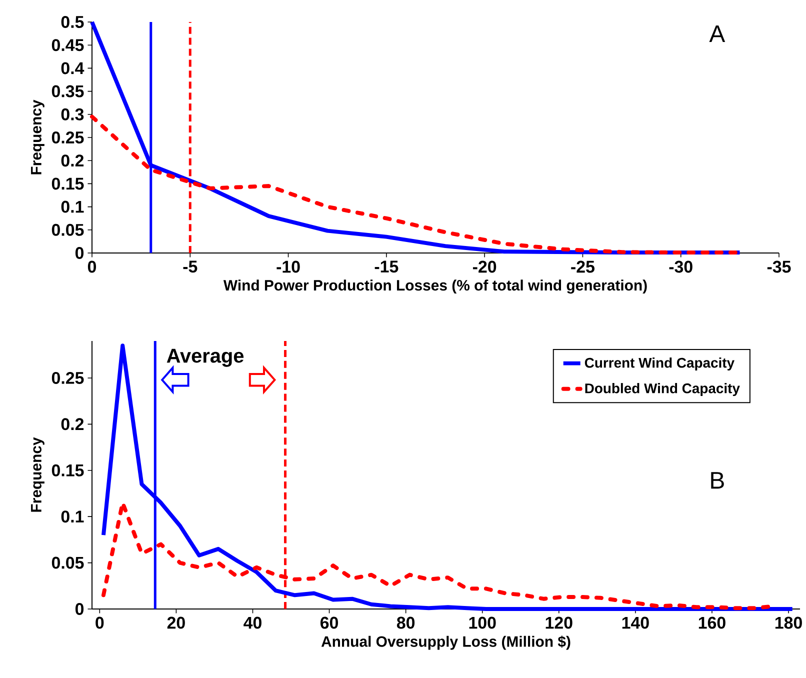  I want to click on annotation: B, so click(717, 480).